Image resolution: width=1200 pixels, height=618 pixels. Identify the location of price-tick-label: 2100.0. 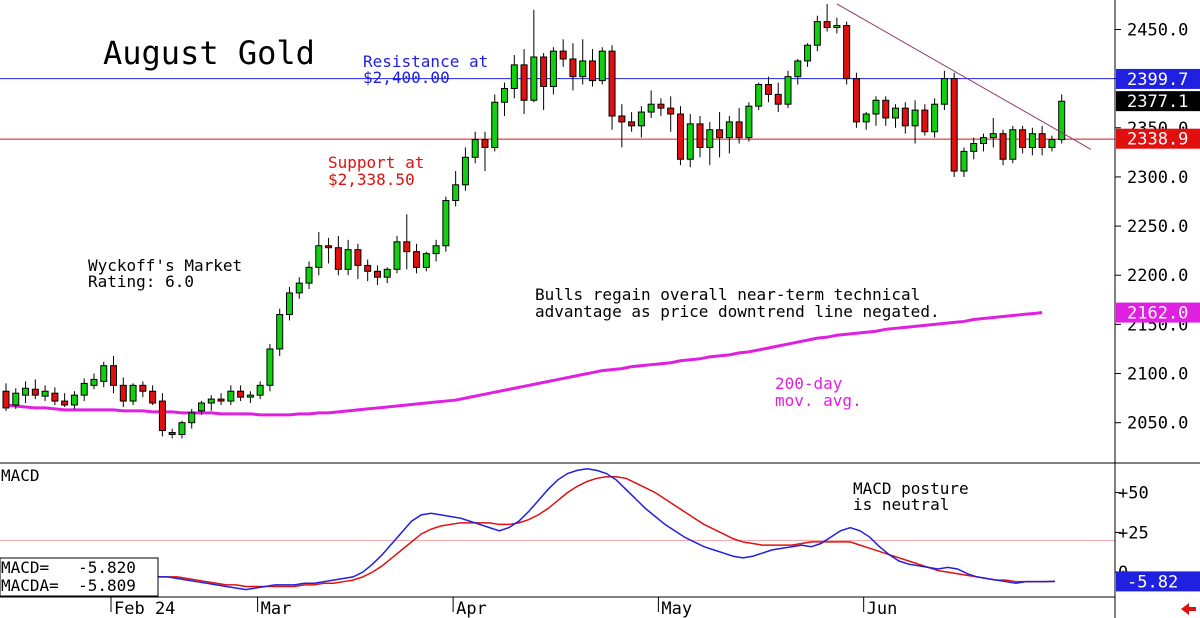
(1157, 375).